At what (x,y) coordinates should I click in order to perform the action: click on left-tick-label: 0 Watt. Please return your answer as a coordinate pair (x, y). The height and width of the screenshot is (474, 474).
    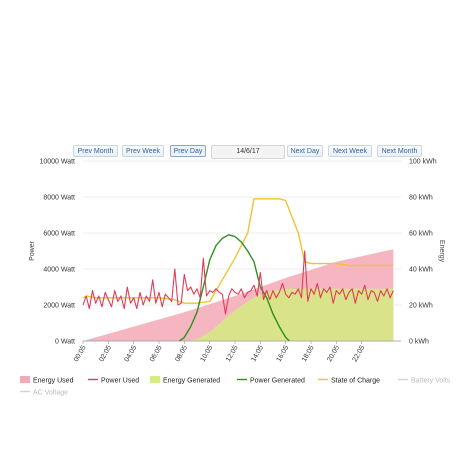
    Looking at the image, I should click on (65, 342).